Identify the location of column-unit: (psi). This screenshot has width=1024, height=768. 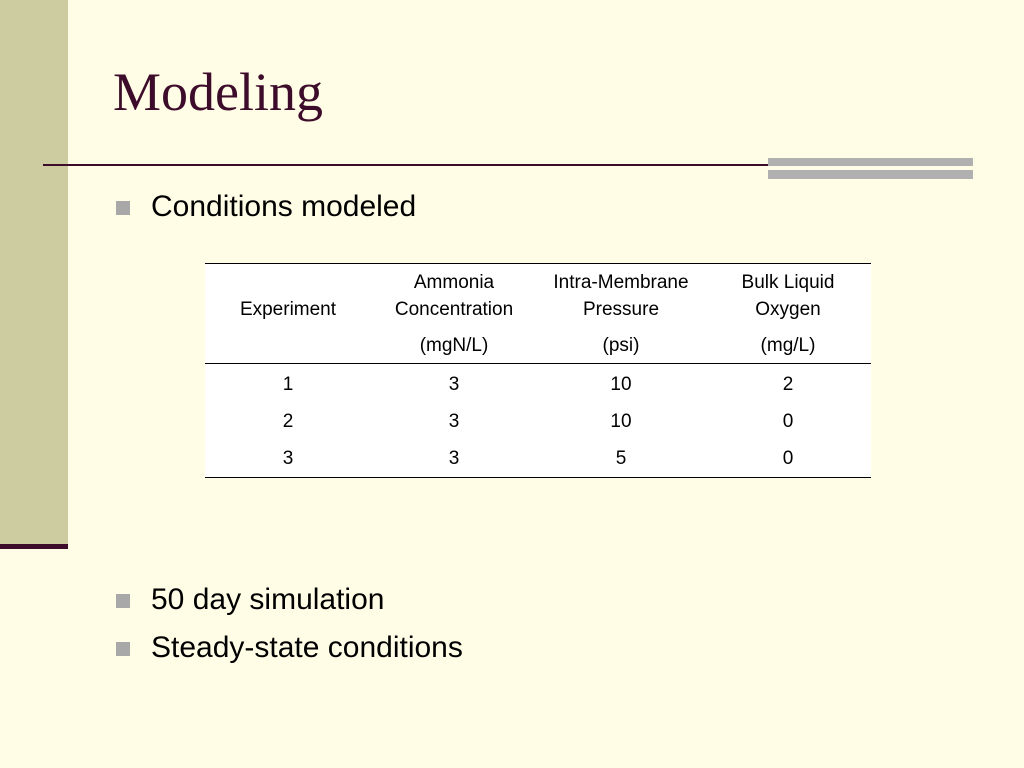
(621, 345).